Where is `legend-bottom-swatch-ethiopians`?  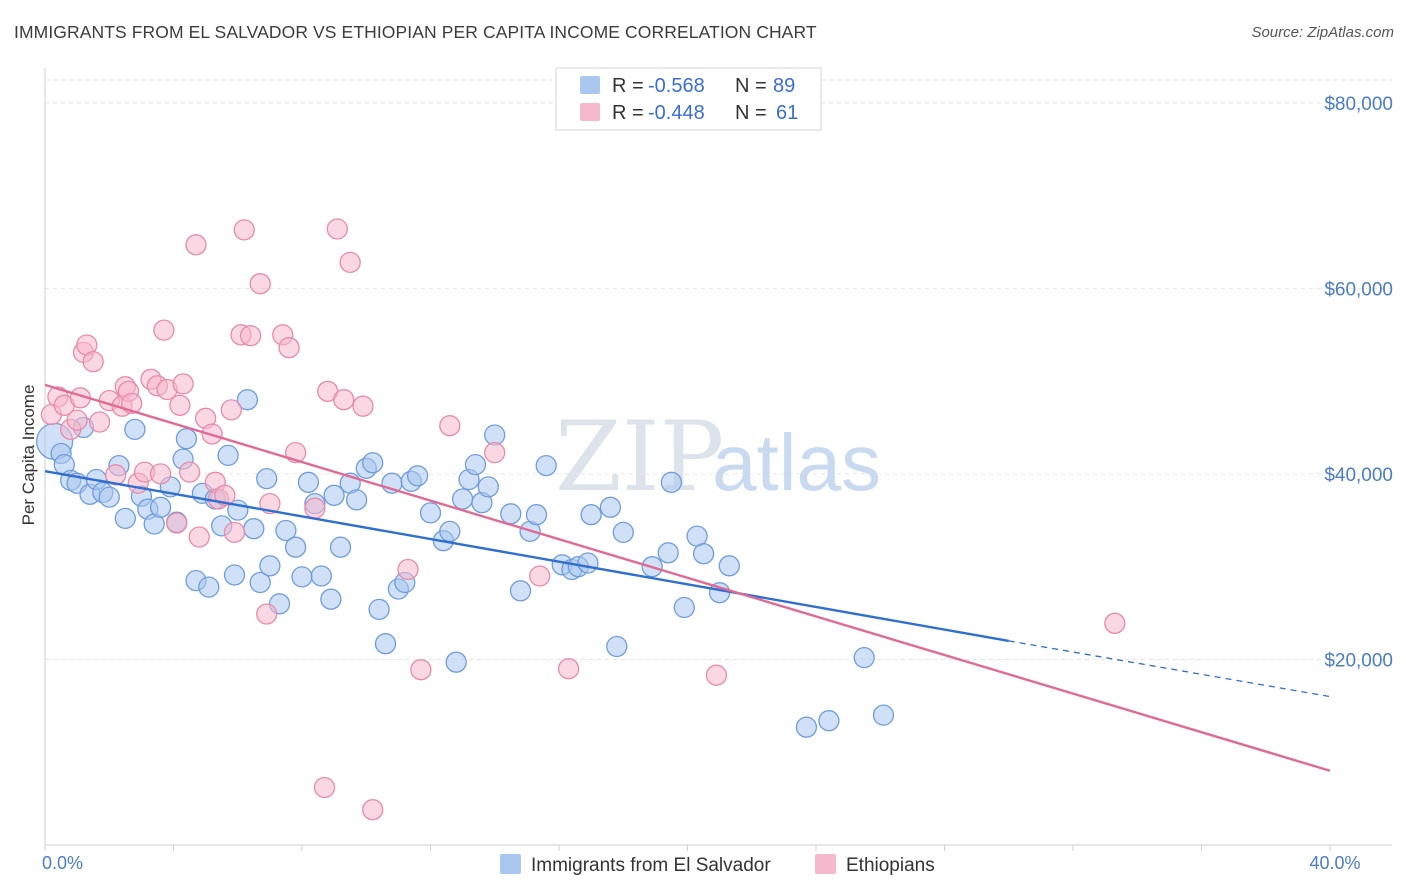 legend-bottom-swatch-ethiopians is located at coordinates (825, 864).